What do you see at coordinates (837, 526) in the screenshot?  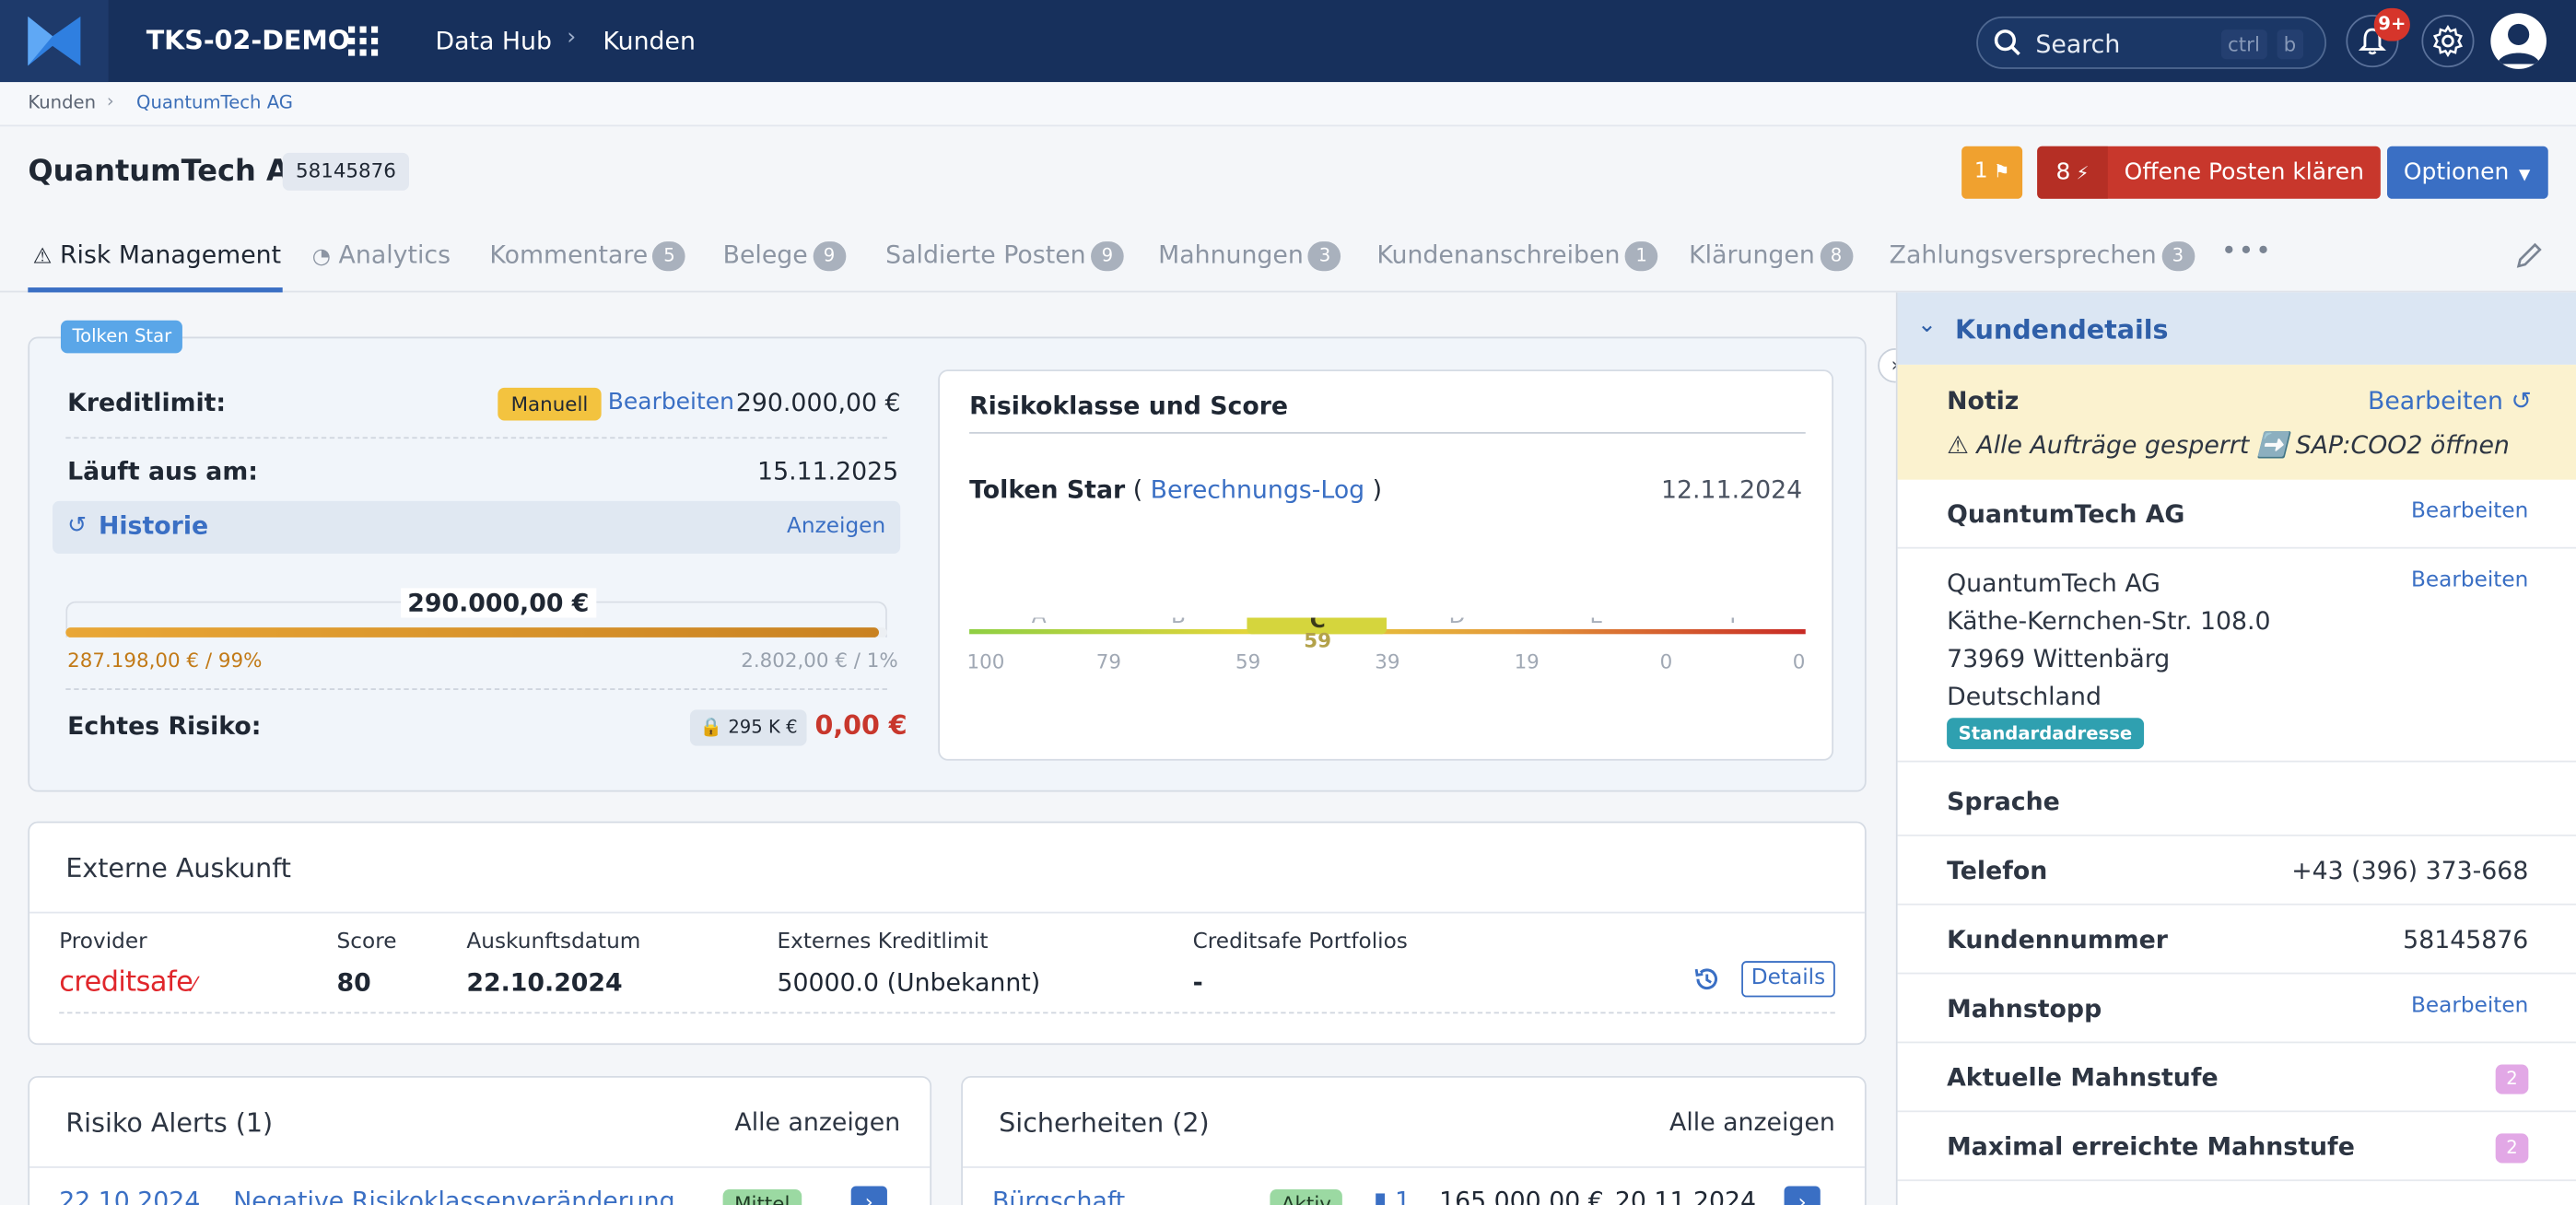 I see `historie-anzeigen-link: Anzeigen` at bounding box center [837, 526].